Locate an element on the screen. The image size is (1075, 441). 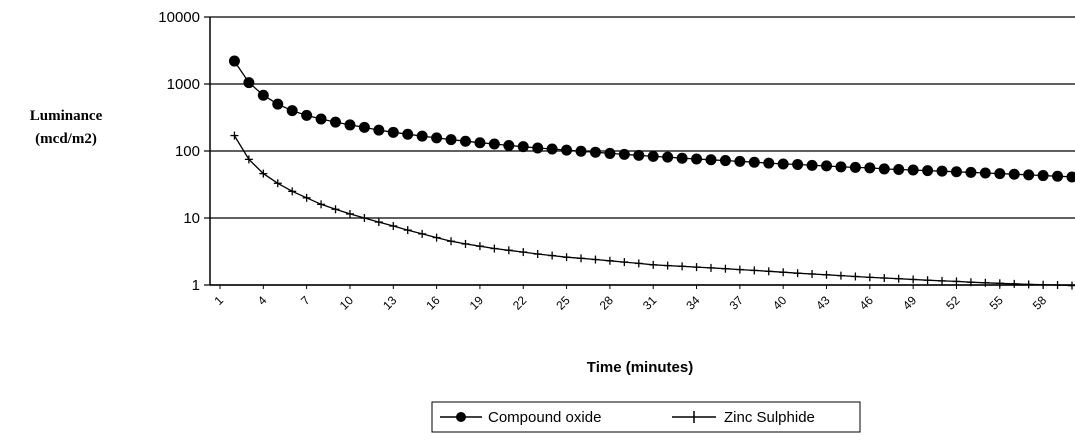
x-tick-label: 31 is located at coordinates (650, 303).